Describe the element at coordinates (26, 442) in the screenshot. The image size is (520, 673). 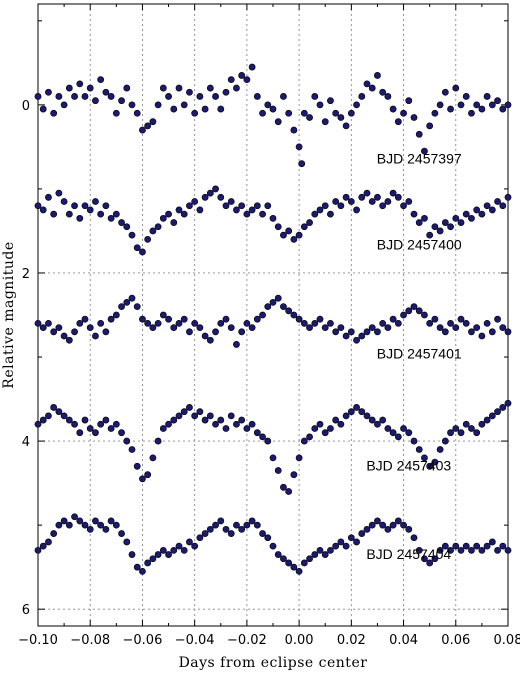
I see `y-tick-label: 4` at that location.